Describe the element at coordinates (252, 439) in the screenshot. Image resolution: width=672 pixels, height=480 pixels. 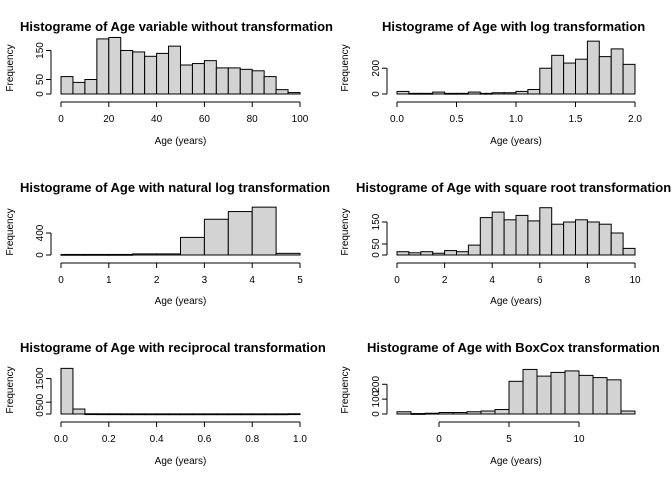
I see `x-tick-label: 0.8` at that location.